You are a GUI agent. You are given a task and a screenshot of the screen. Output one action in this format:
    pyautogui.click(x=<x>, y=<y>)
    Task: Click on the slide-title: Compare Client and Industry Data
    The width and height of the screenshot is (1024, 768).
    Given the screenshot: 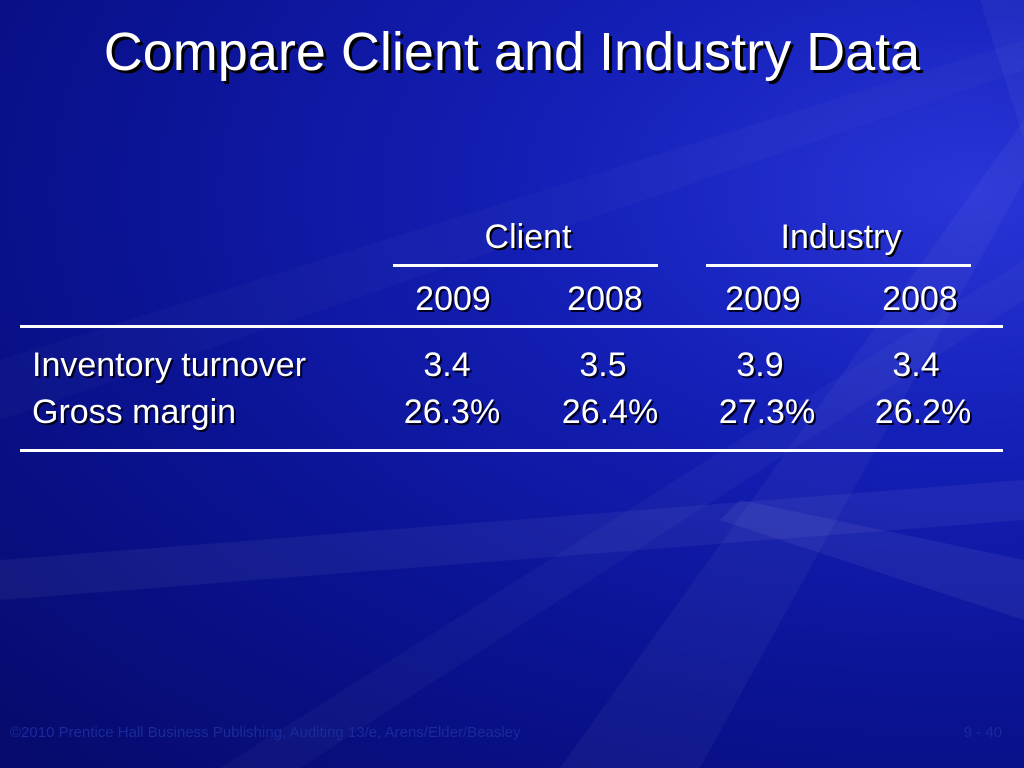 What is the action you would take?
    pyautogui.click(x=512, y=52)
    